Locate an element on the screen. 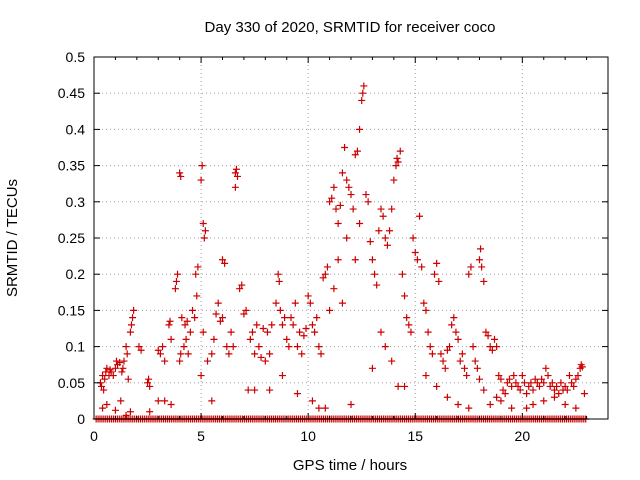 The image size is (640, 480). y-tick-label: 0.25 is located at coordinates (71, 238).